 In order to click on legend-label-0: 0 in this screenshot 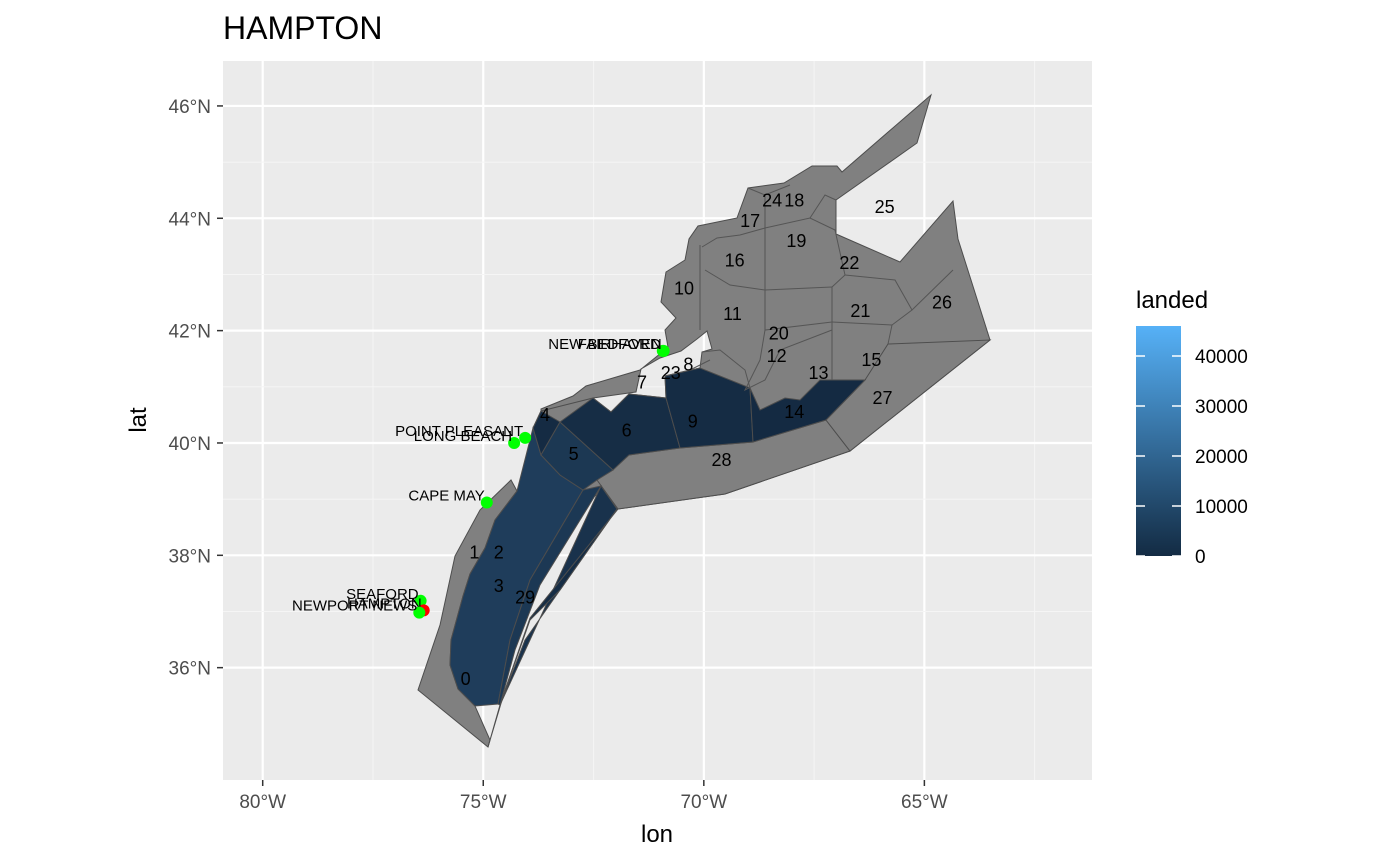, I will do `click(1200, 557)`.